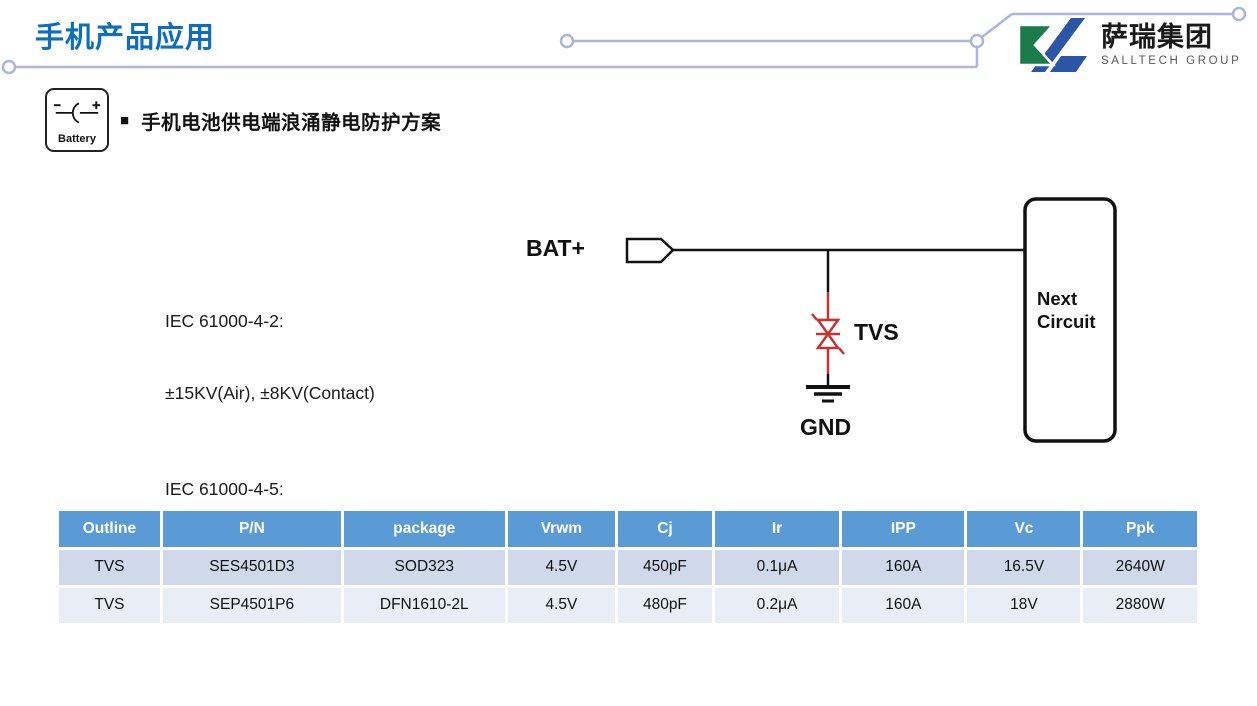  I want to click on column-header-package: package, so click(425, 530).